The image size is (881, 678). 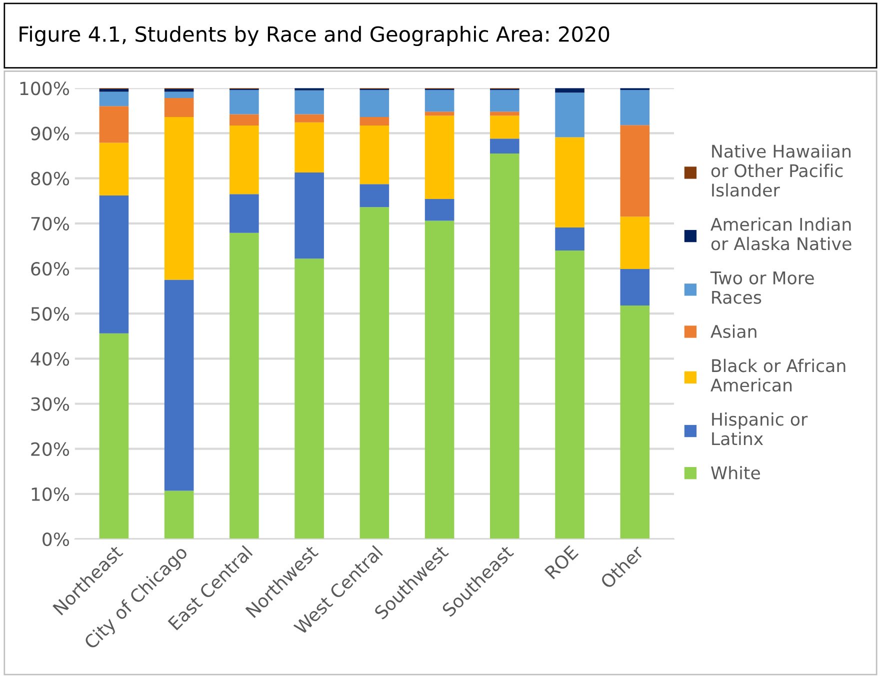 What do you see at coordinates (780, 170) in the screenshot?
I see `legend-label: Native Hawaiian or Other Pacific Islander` at bounding box center [780, 170].